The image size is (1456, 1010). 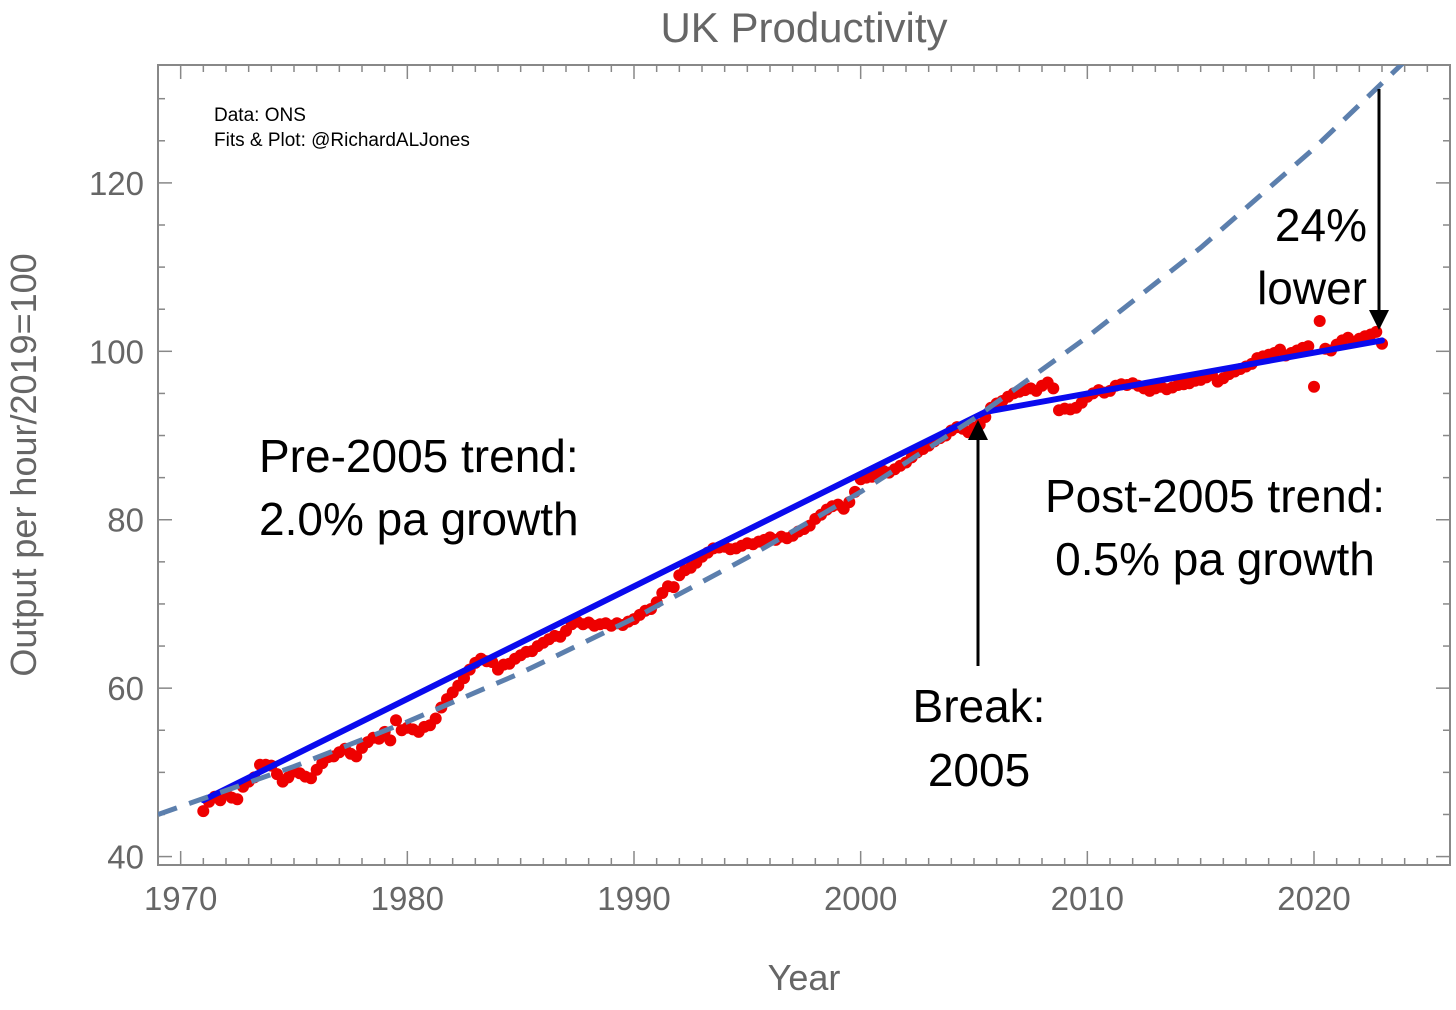 What do you see at coordinates (633, 898) in the screenshot?
I see `x-tick-label: 1990` at bounding box center [633, 898].